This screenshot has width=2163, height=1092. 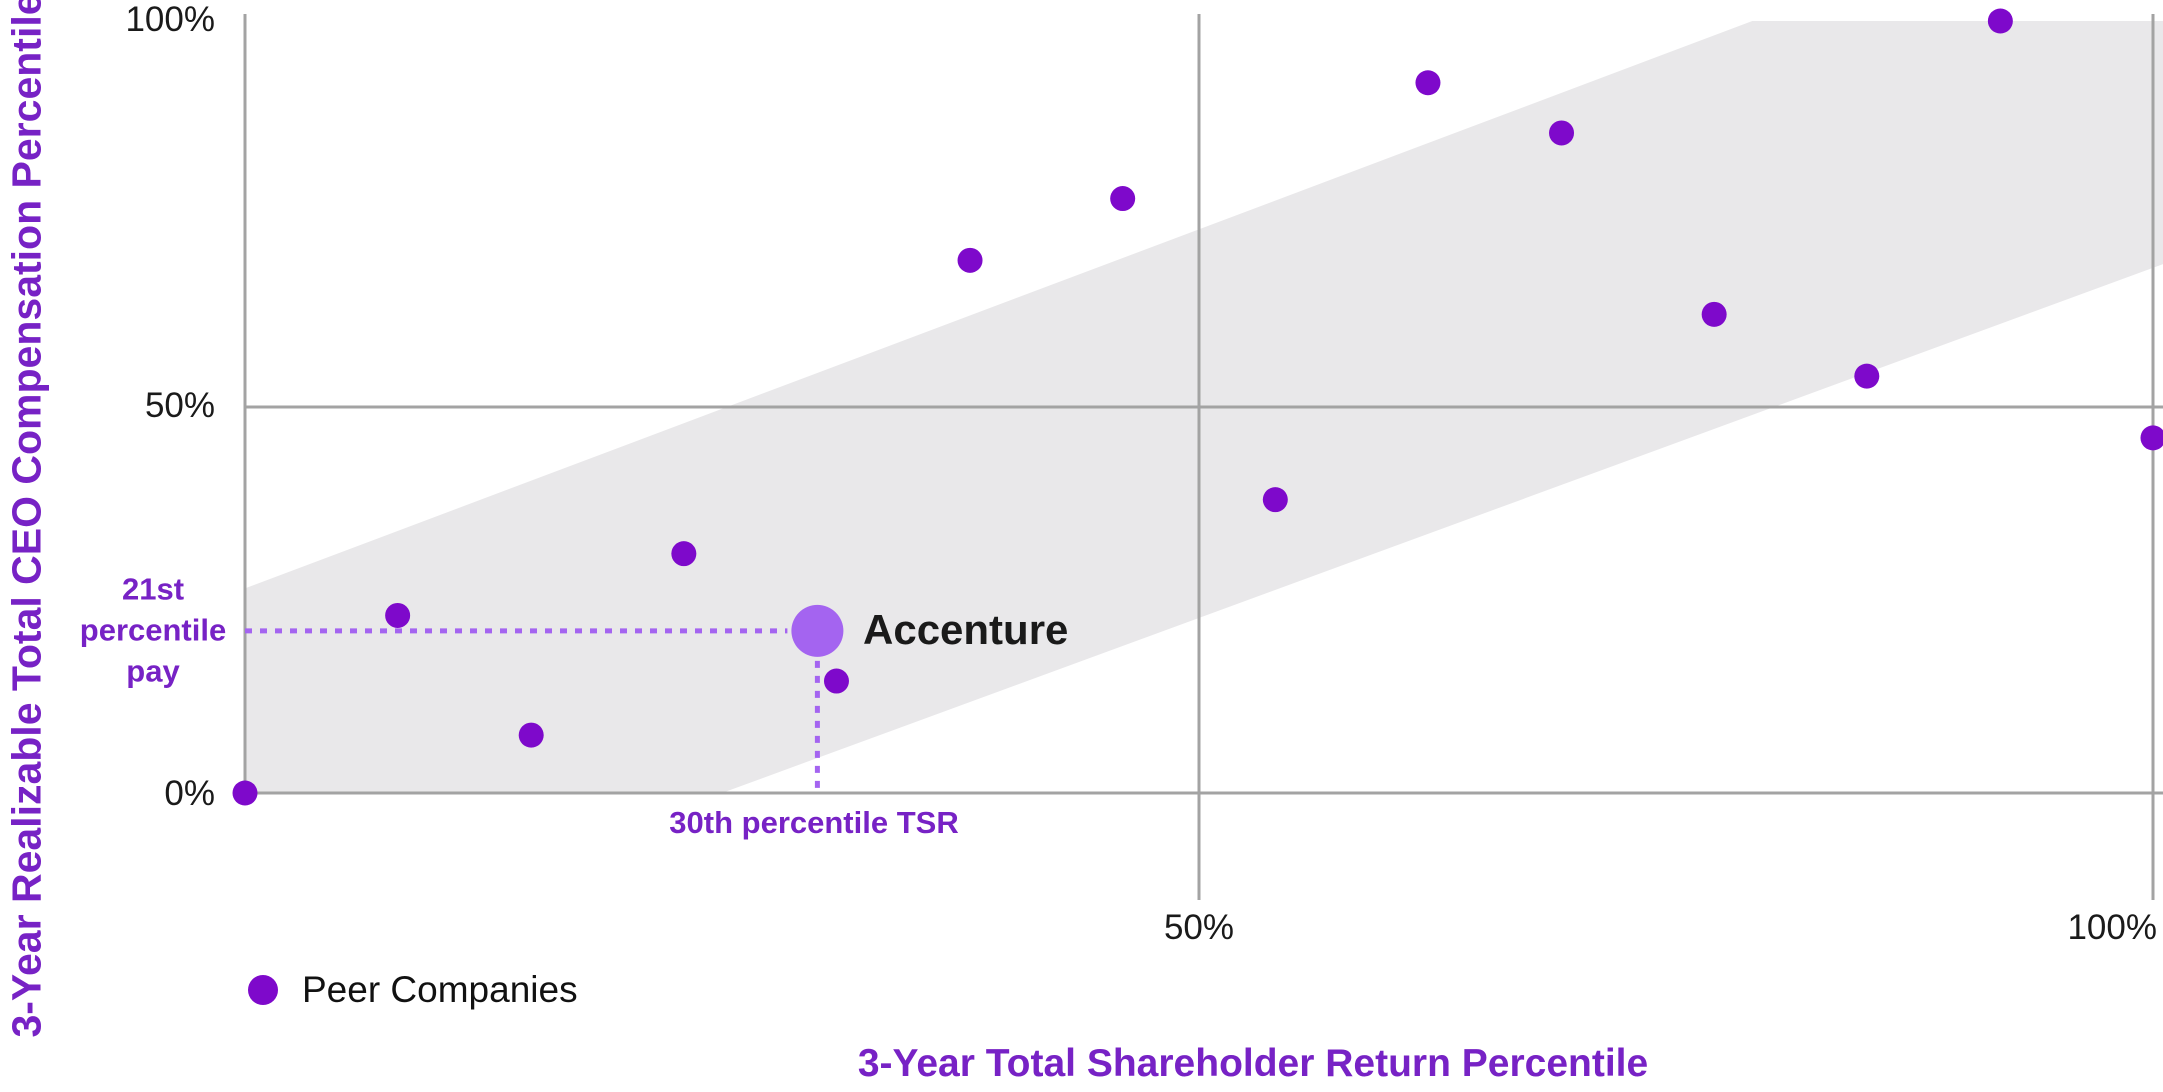 What do you see at coordinates (966, 630) in the screenshot?
I see `accenture-point-label: Accenture` at bounding box center [966, 630].